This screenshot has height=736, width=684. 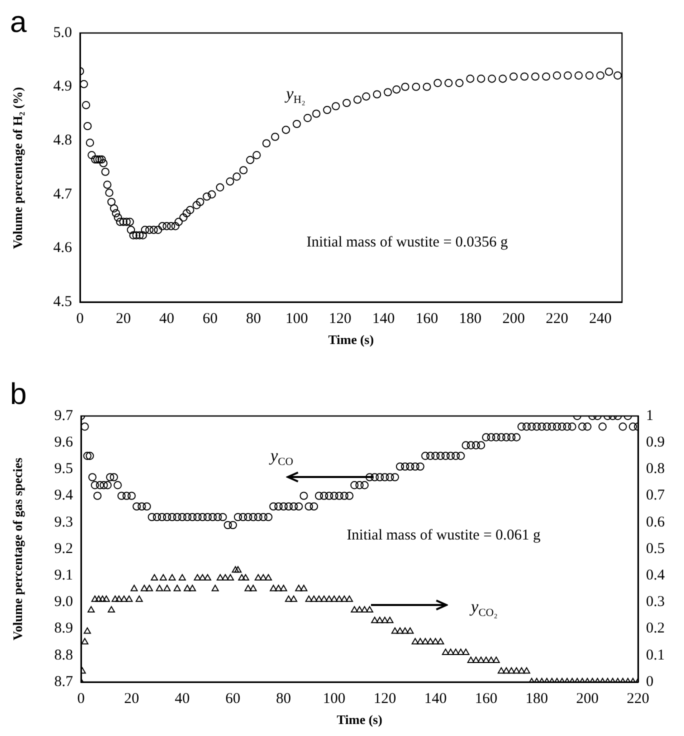 I want to click on y-axis-title: Volume percentage of H₂ (%), so click(x=18, y=167).